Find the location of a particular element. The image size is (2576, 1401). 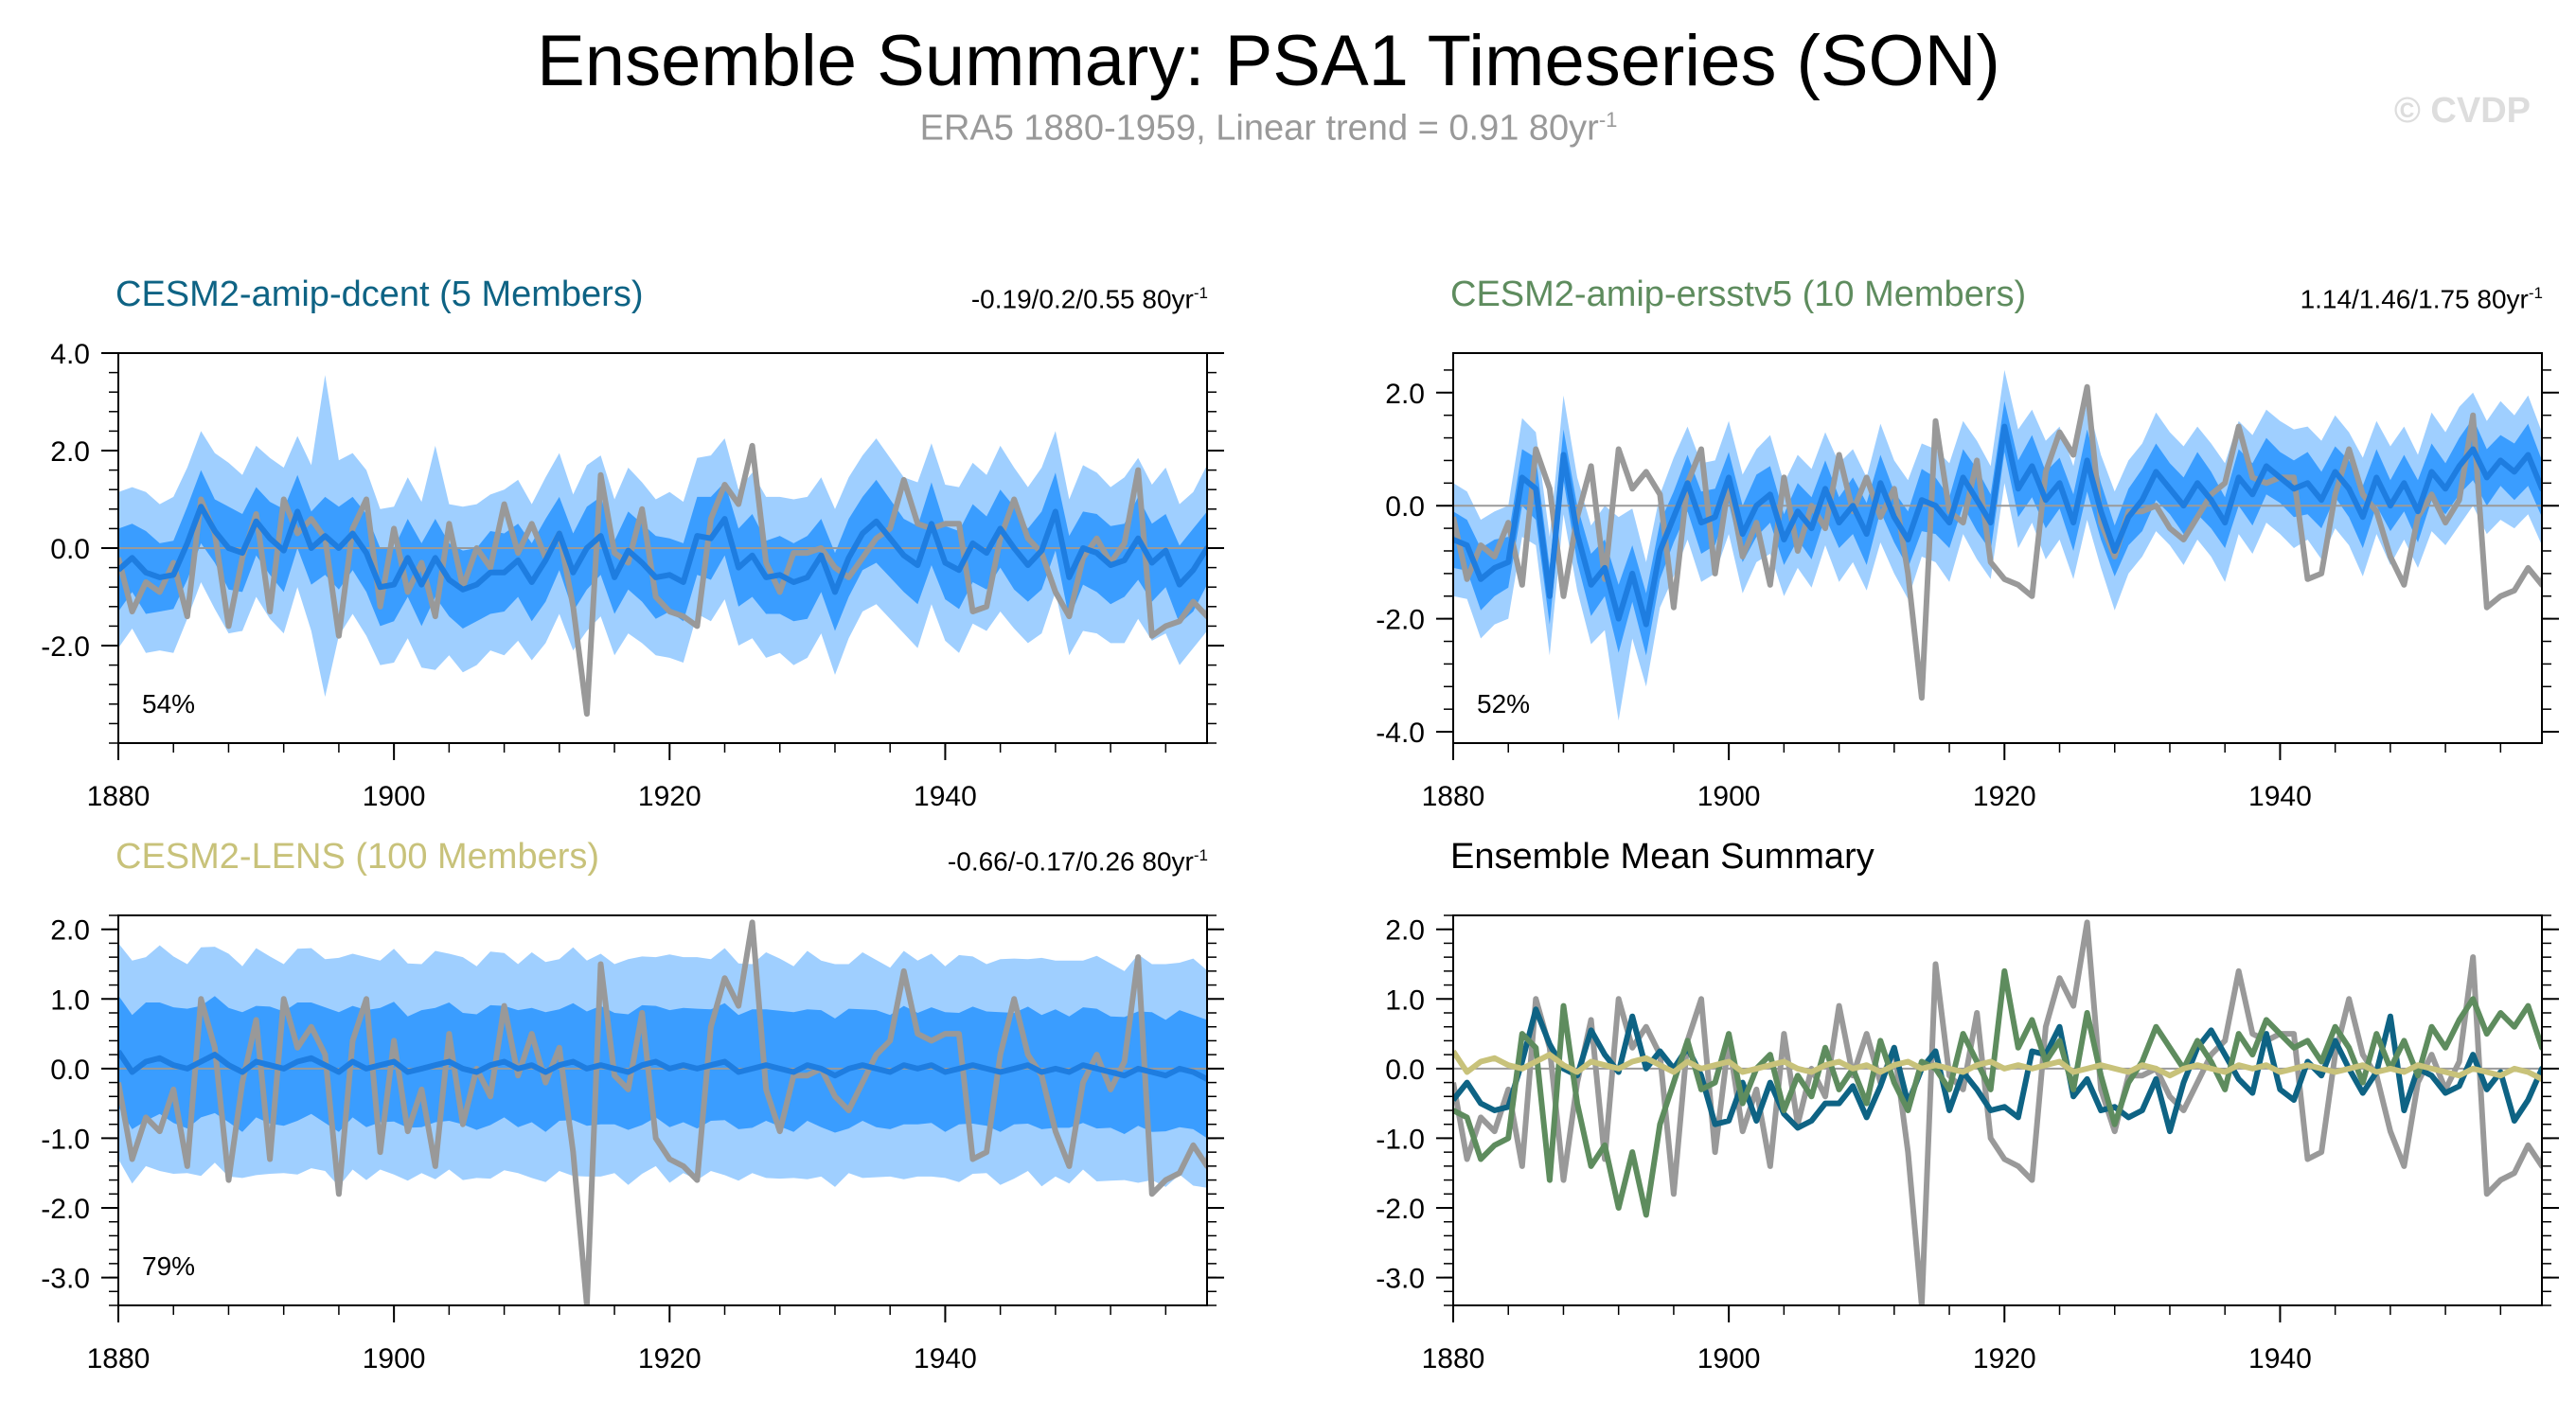

plot-area-summary is located at coordinates (1997, 1112).